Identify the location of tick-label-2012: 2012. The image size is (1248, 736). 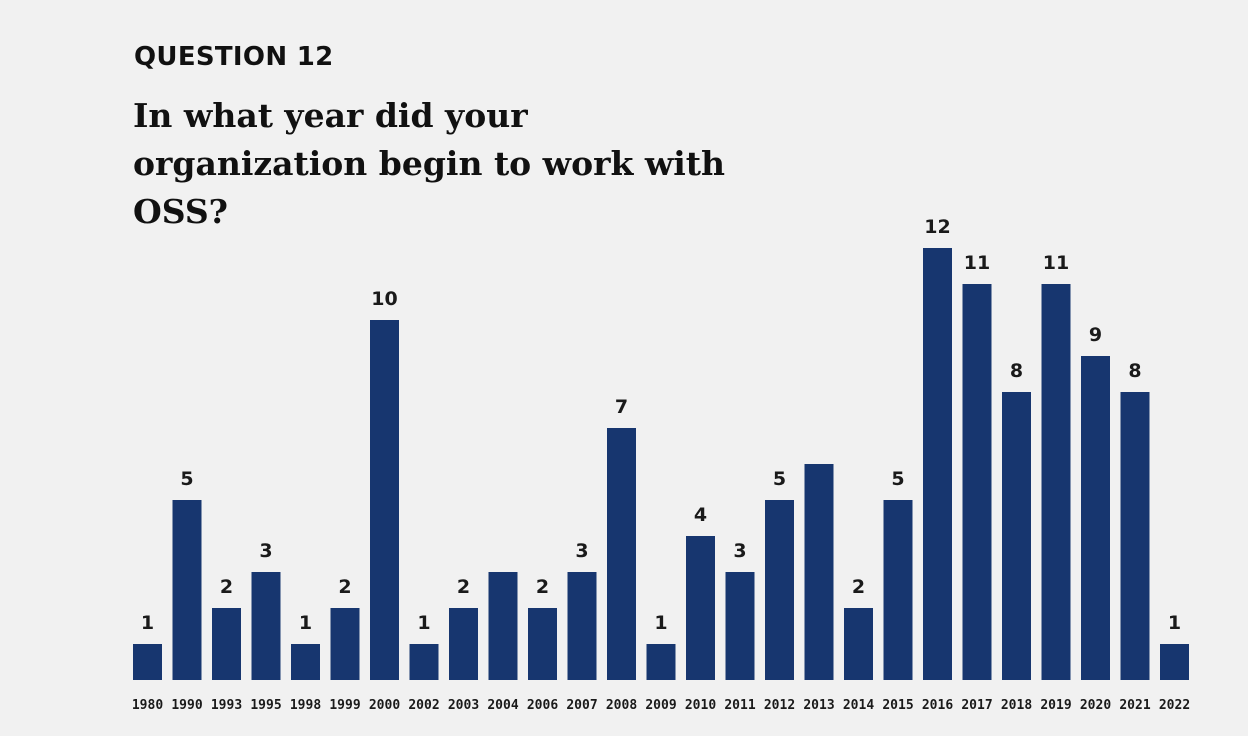
(779, 705).